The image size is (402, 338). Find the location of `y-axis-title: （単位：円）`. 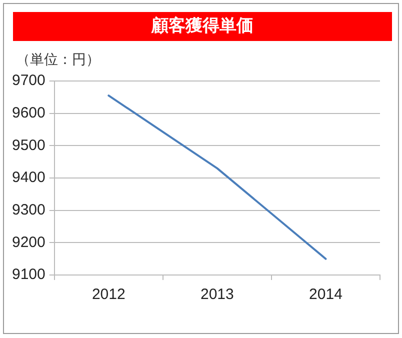

y-axis-title: （単位：円） is located at coordinates (58, 60).